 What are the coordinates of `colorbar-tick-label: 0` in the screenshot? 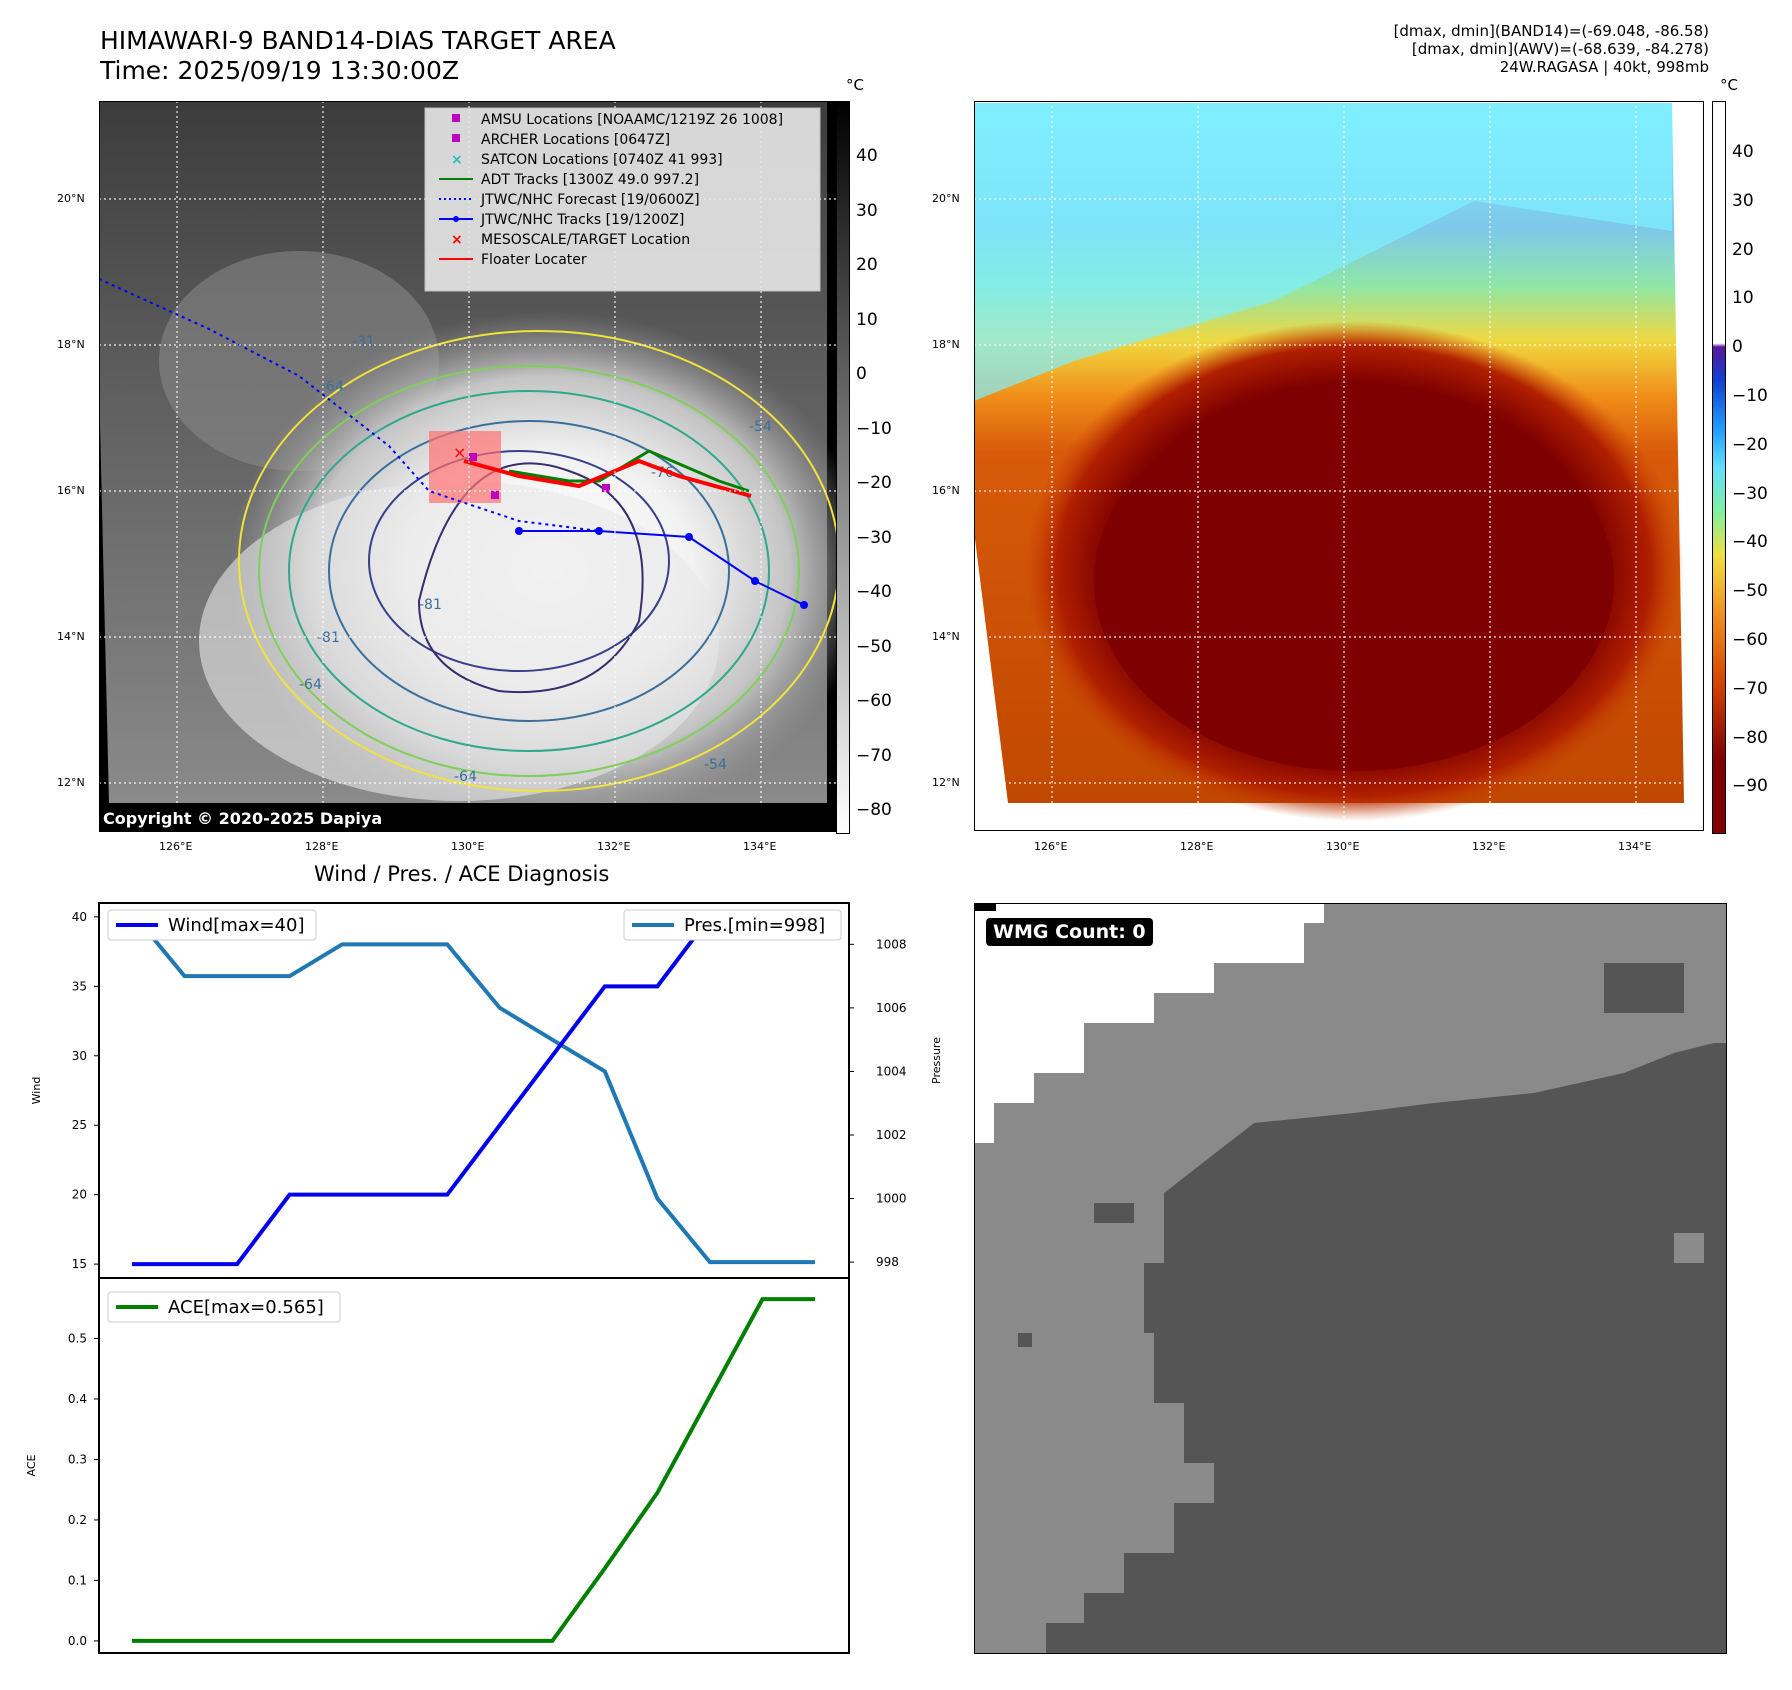 It's located at (1737, 347).